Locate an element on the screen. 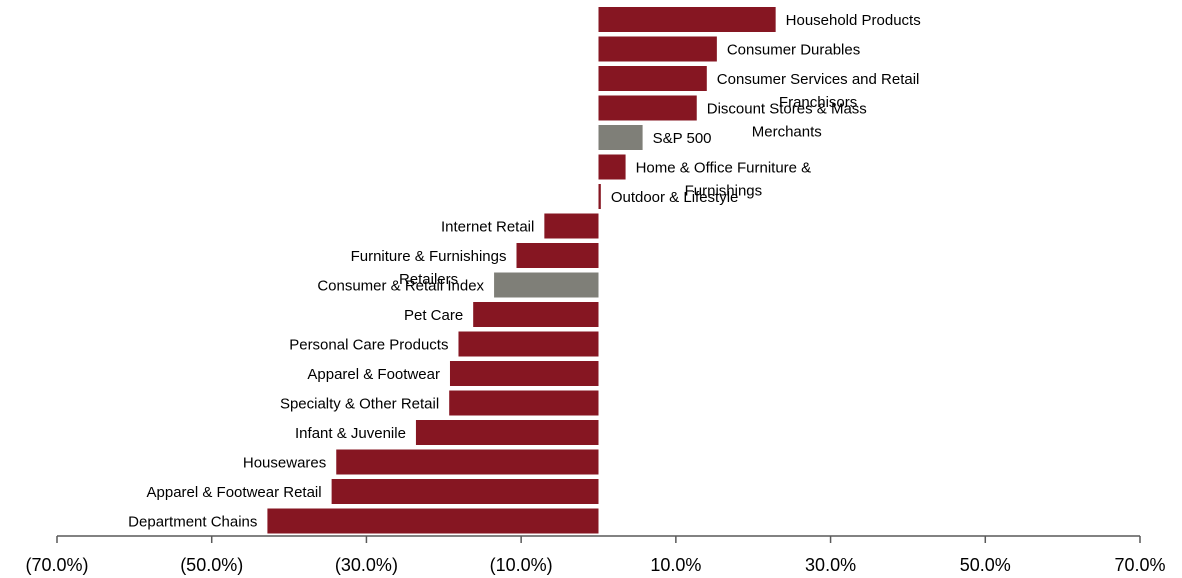 This screenshot has width=1182, height=578. x-tick-label: (70.0%) is located at coordinates (56, 565).